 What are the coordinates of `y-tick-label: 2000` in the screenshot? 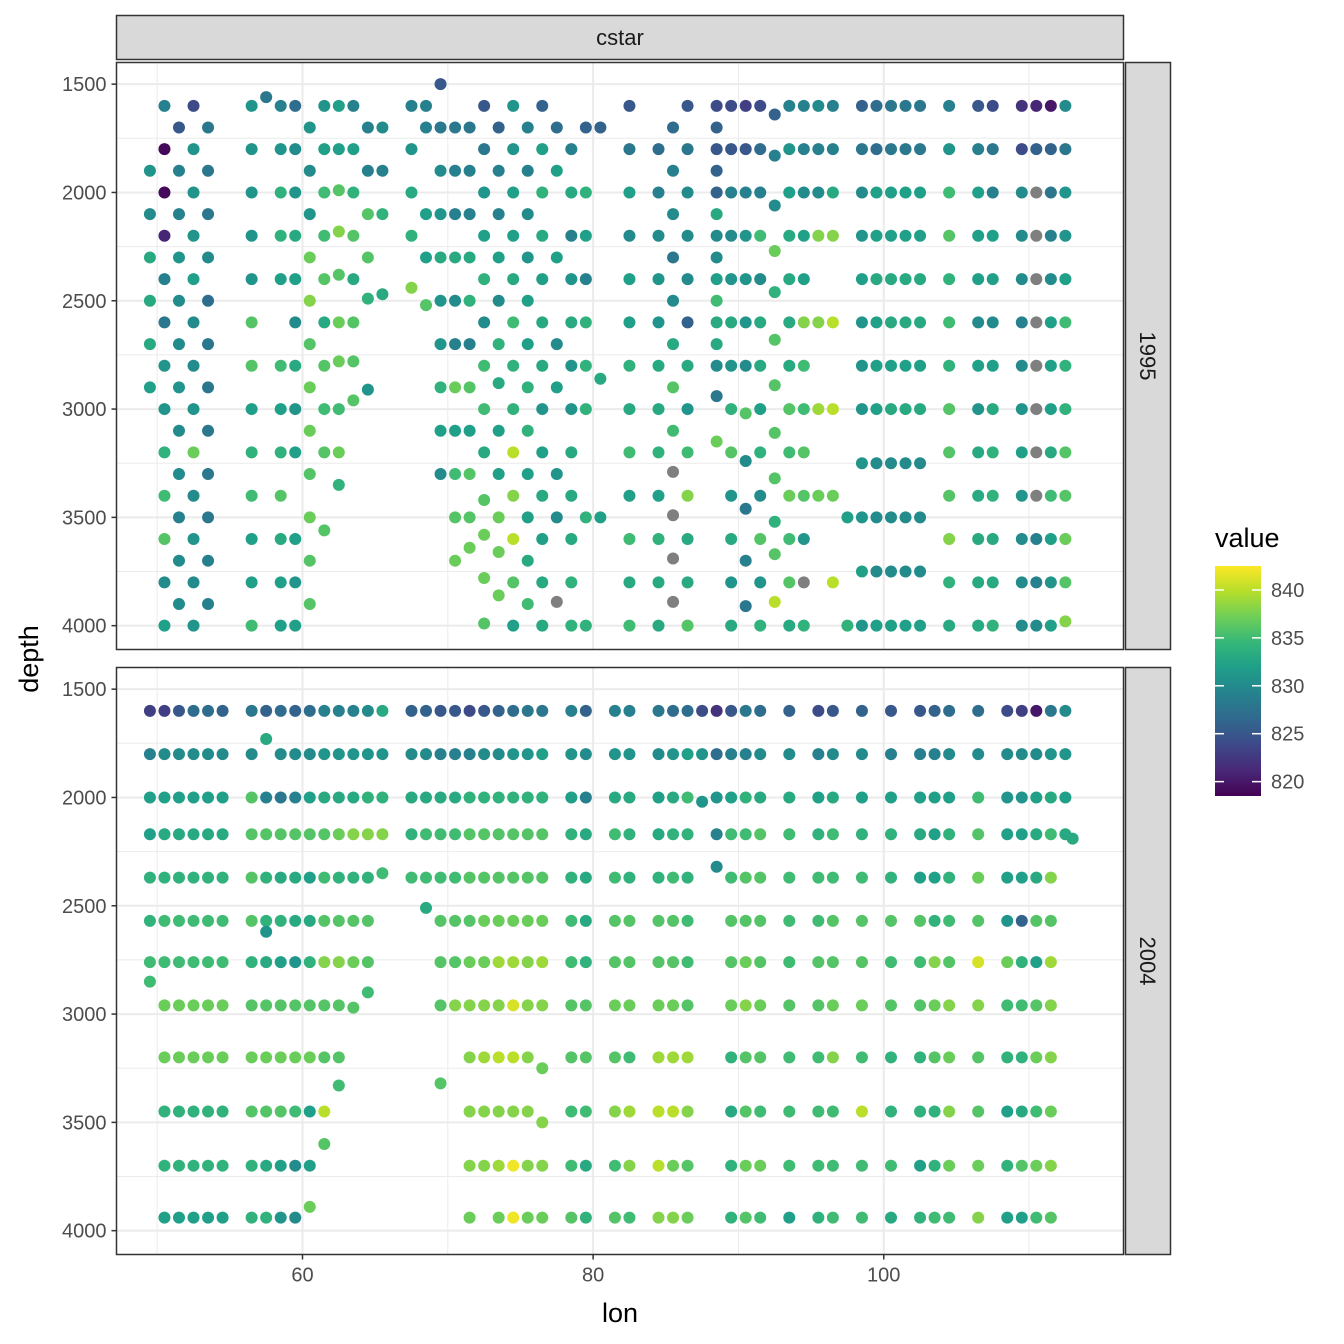 It's located at (84, 798).